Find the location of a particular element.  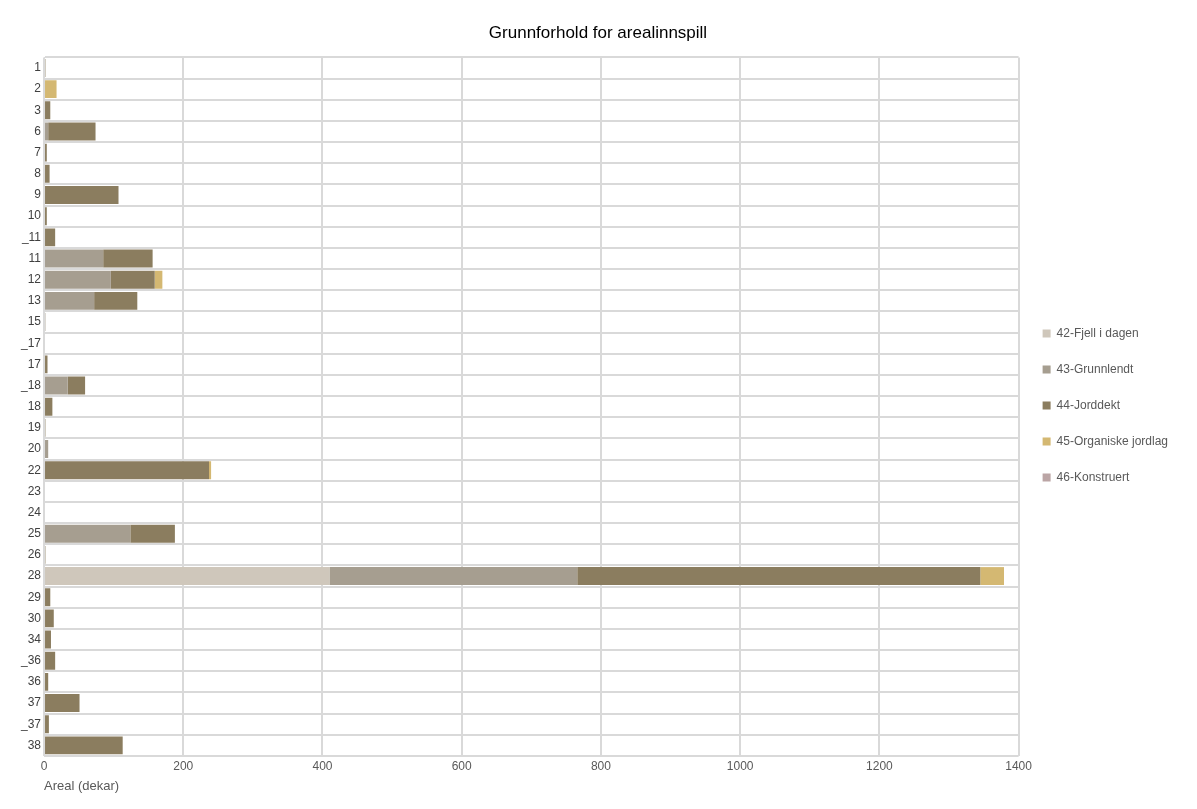

y-tick-label: 1 is located at coordinates (38, 67).